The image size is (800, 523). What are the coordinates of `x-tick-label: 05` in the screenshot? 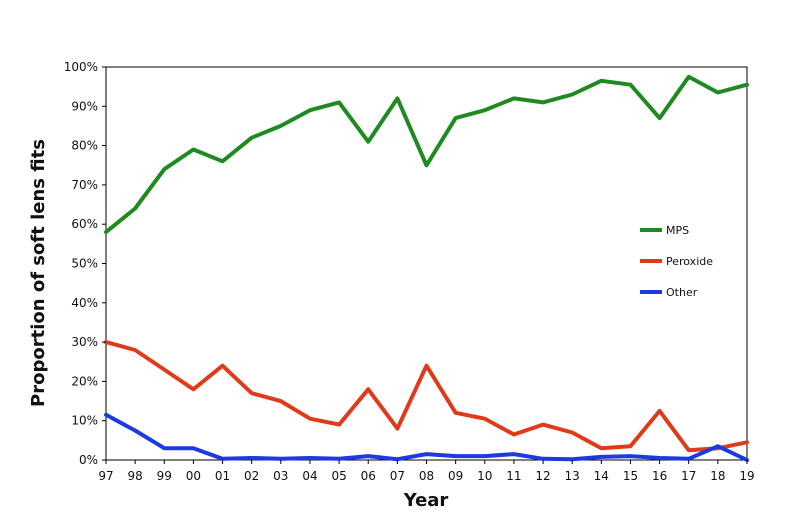 It's located at (338, 476).